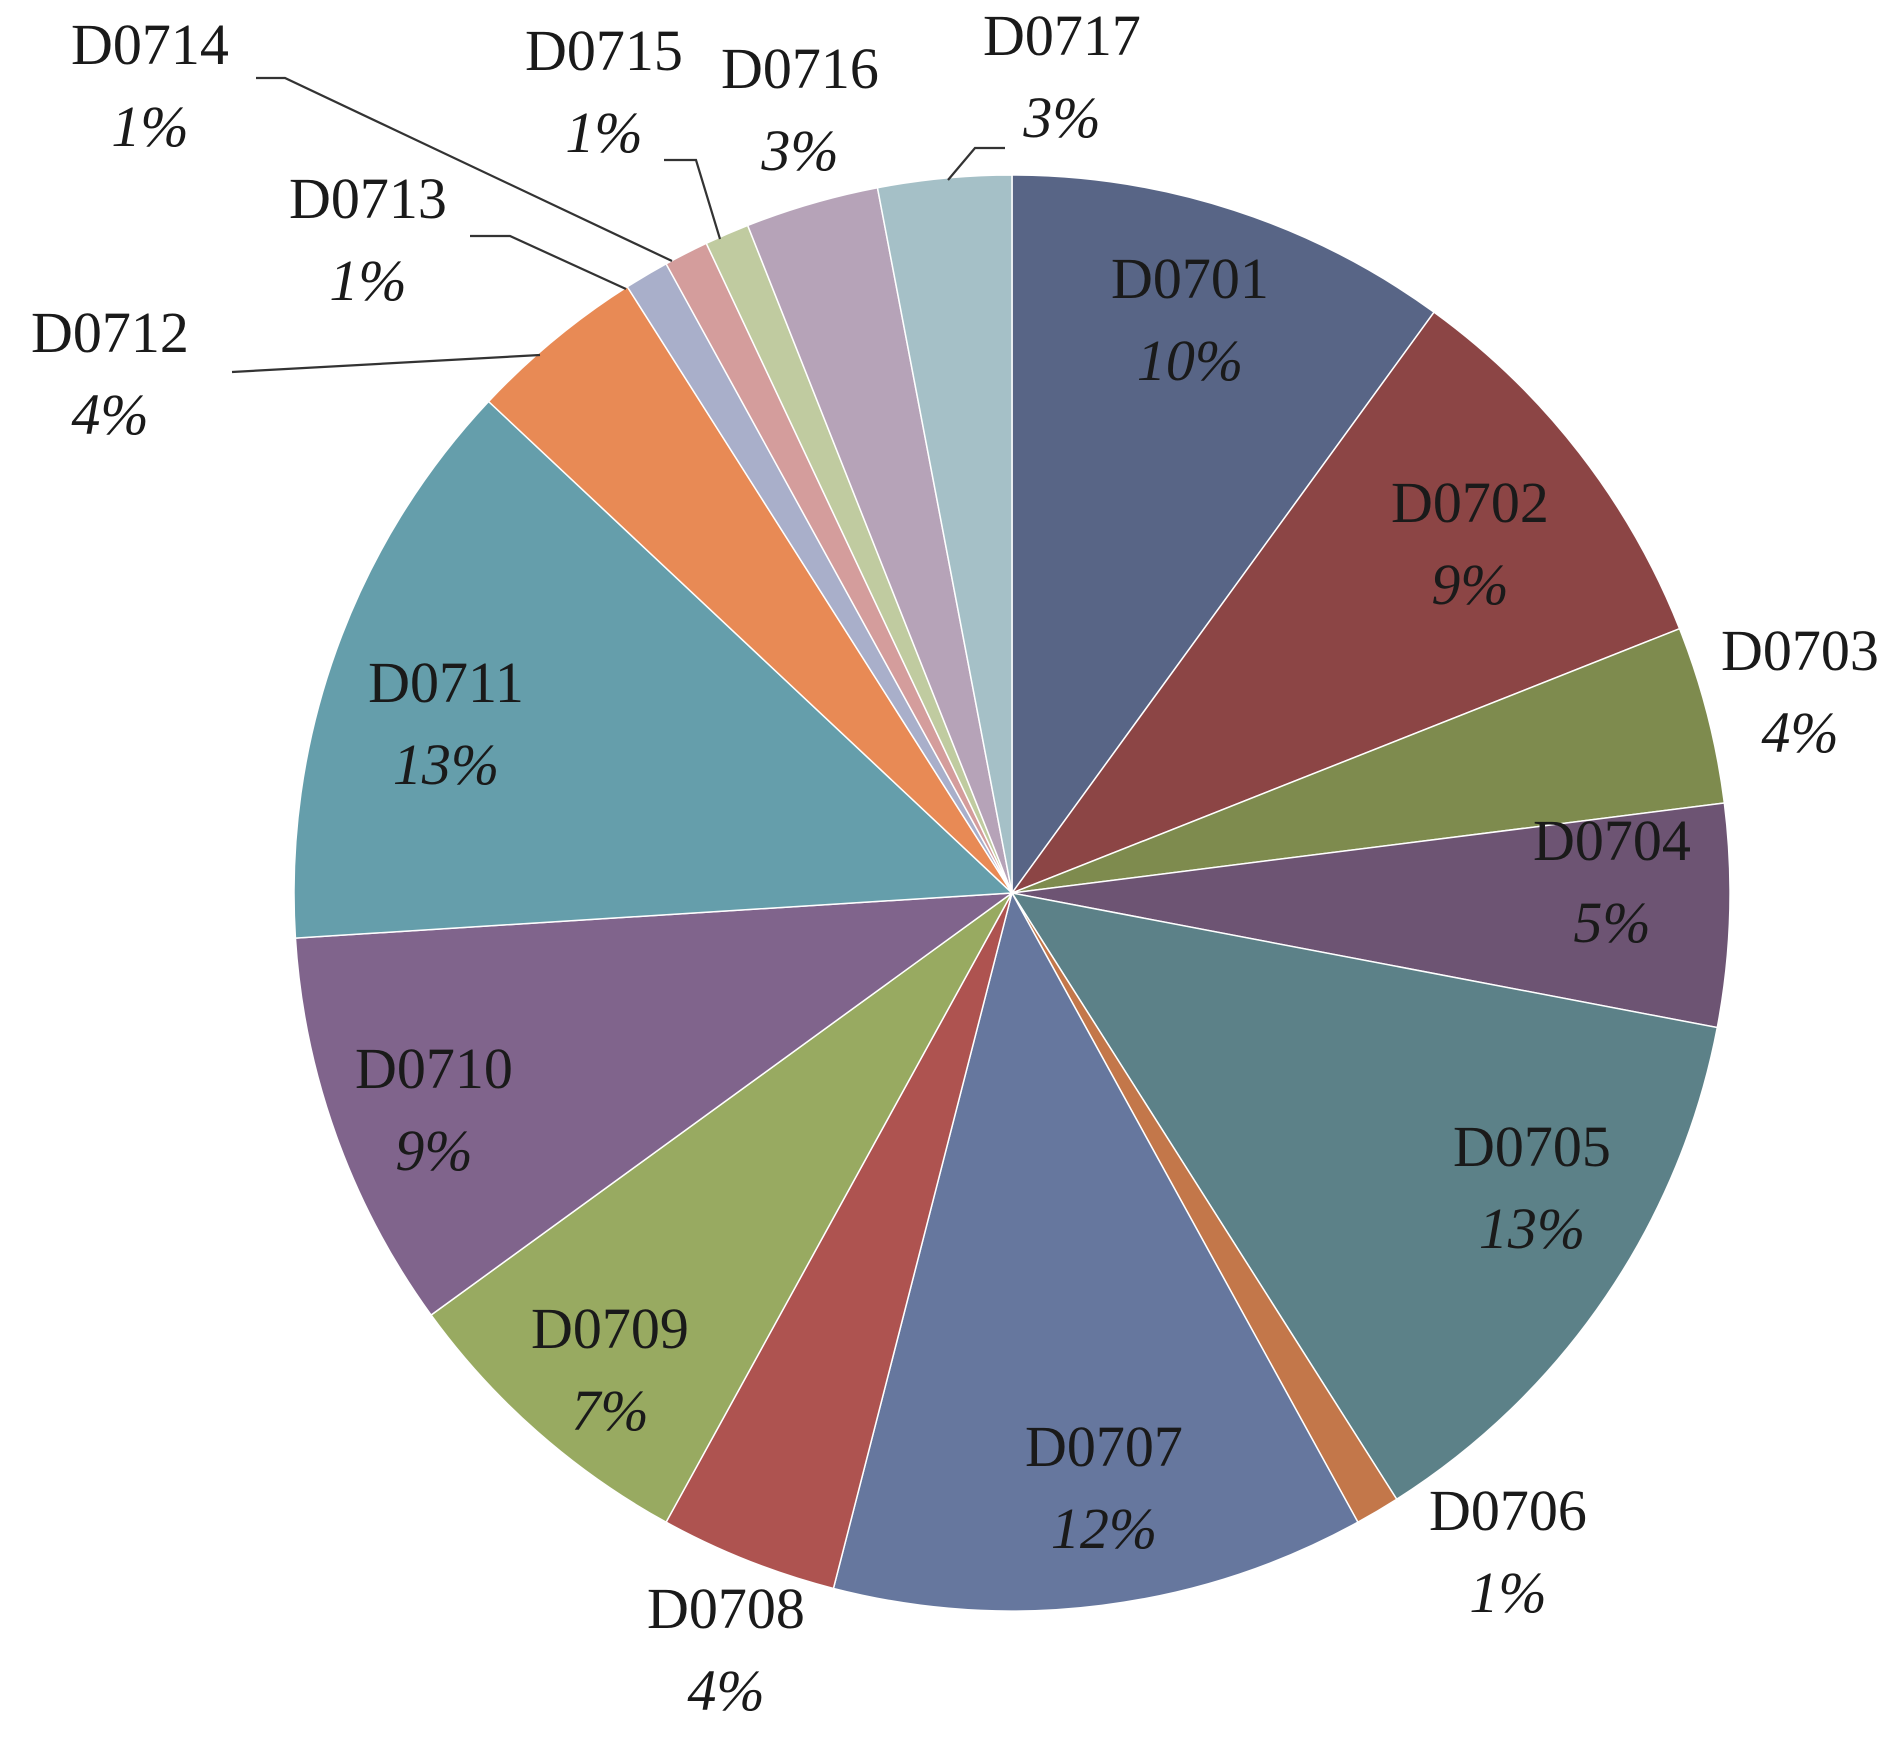 The height and width of the screenshot is (1753, 1890). What do you see at coordinates (1062, 76) in the screenshot?
I see `slice-label-d0717: D0717 3%` at bounding box center [1062, 76].